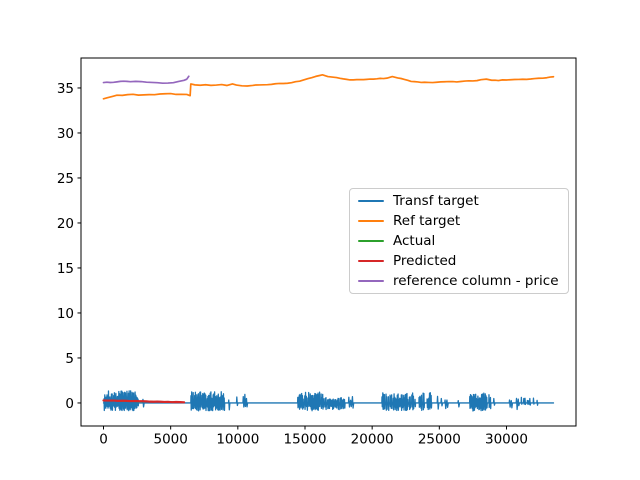 This screenshot has width=640, height=480. What do you see at coordinates (69, 404) in the screenshot?
I see `y-tick-label: 0` at bounding box center [69, 404].